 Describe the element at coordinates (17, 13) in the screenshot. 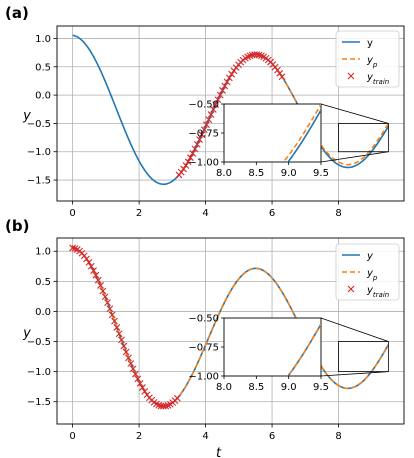

I see `panel-label: (a)` at that location.